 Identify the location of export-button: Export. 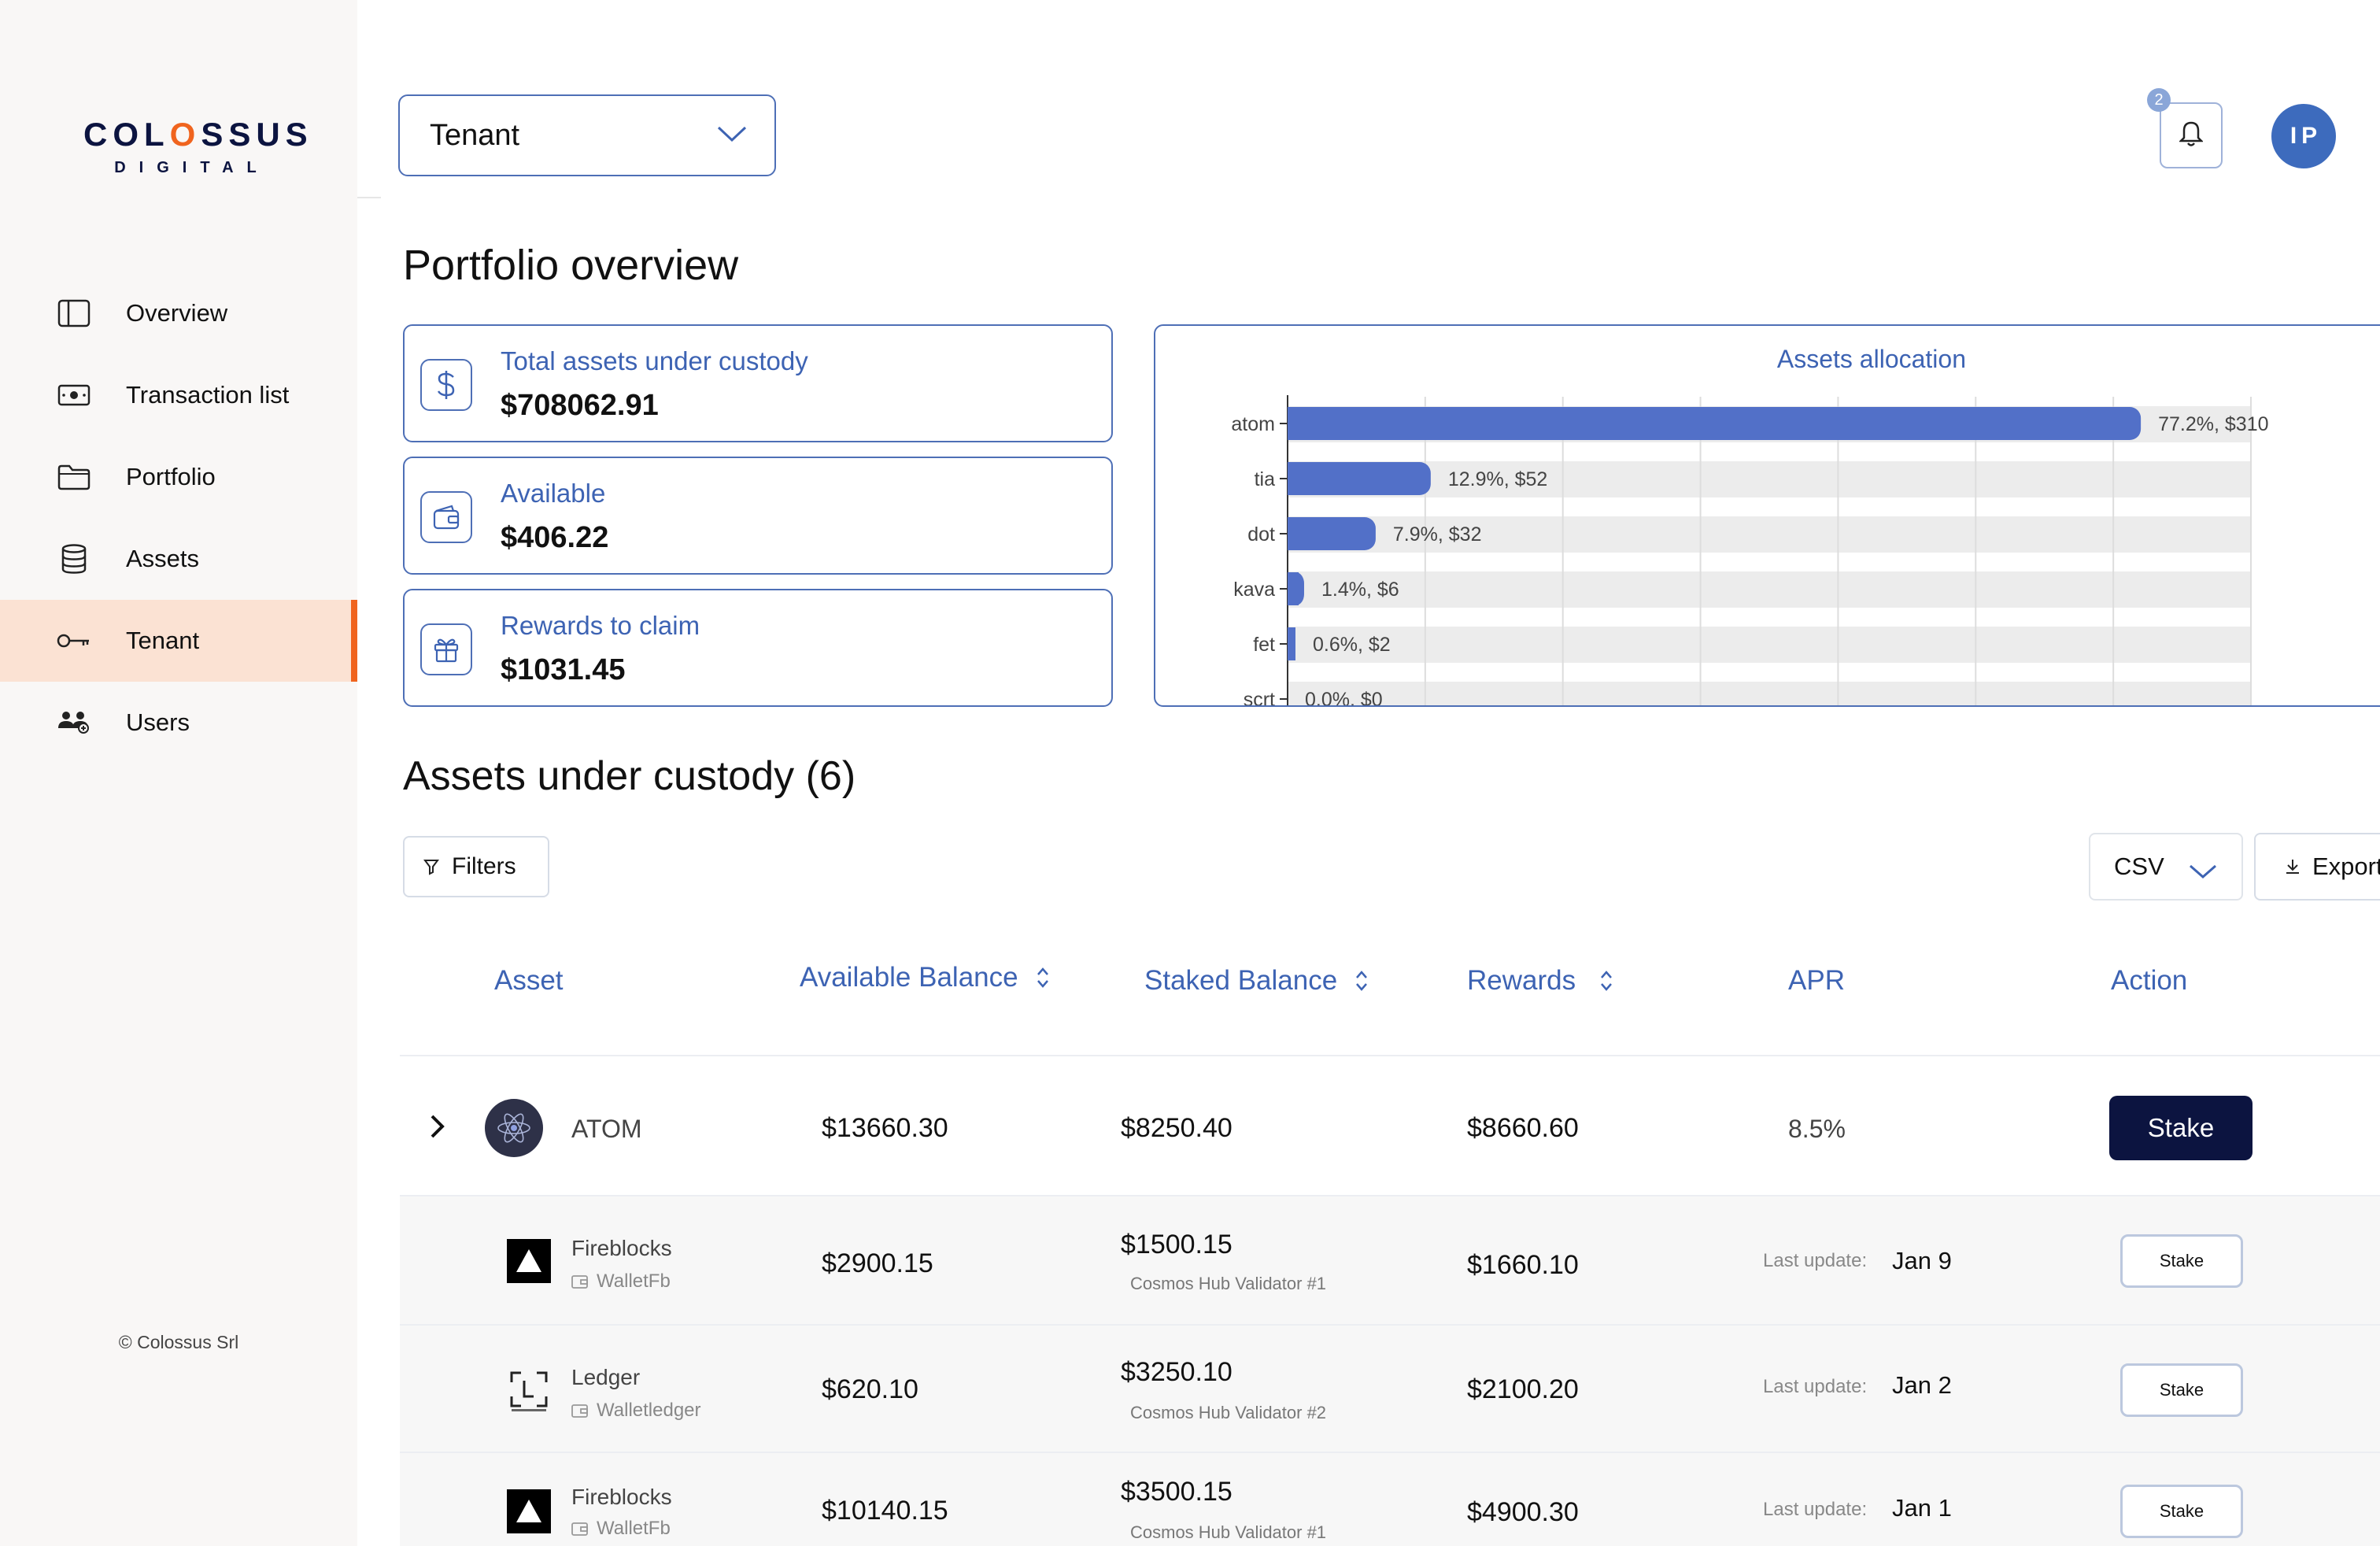
(2317, 867).